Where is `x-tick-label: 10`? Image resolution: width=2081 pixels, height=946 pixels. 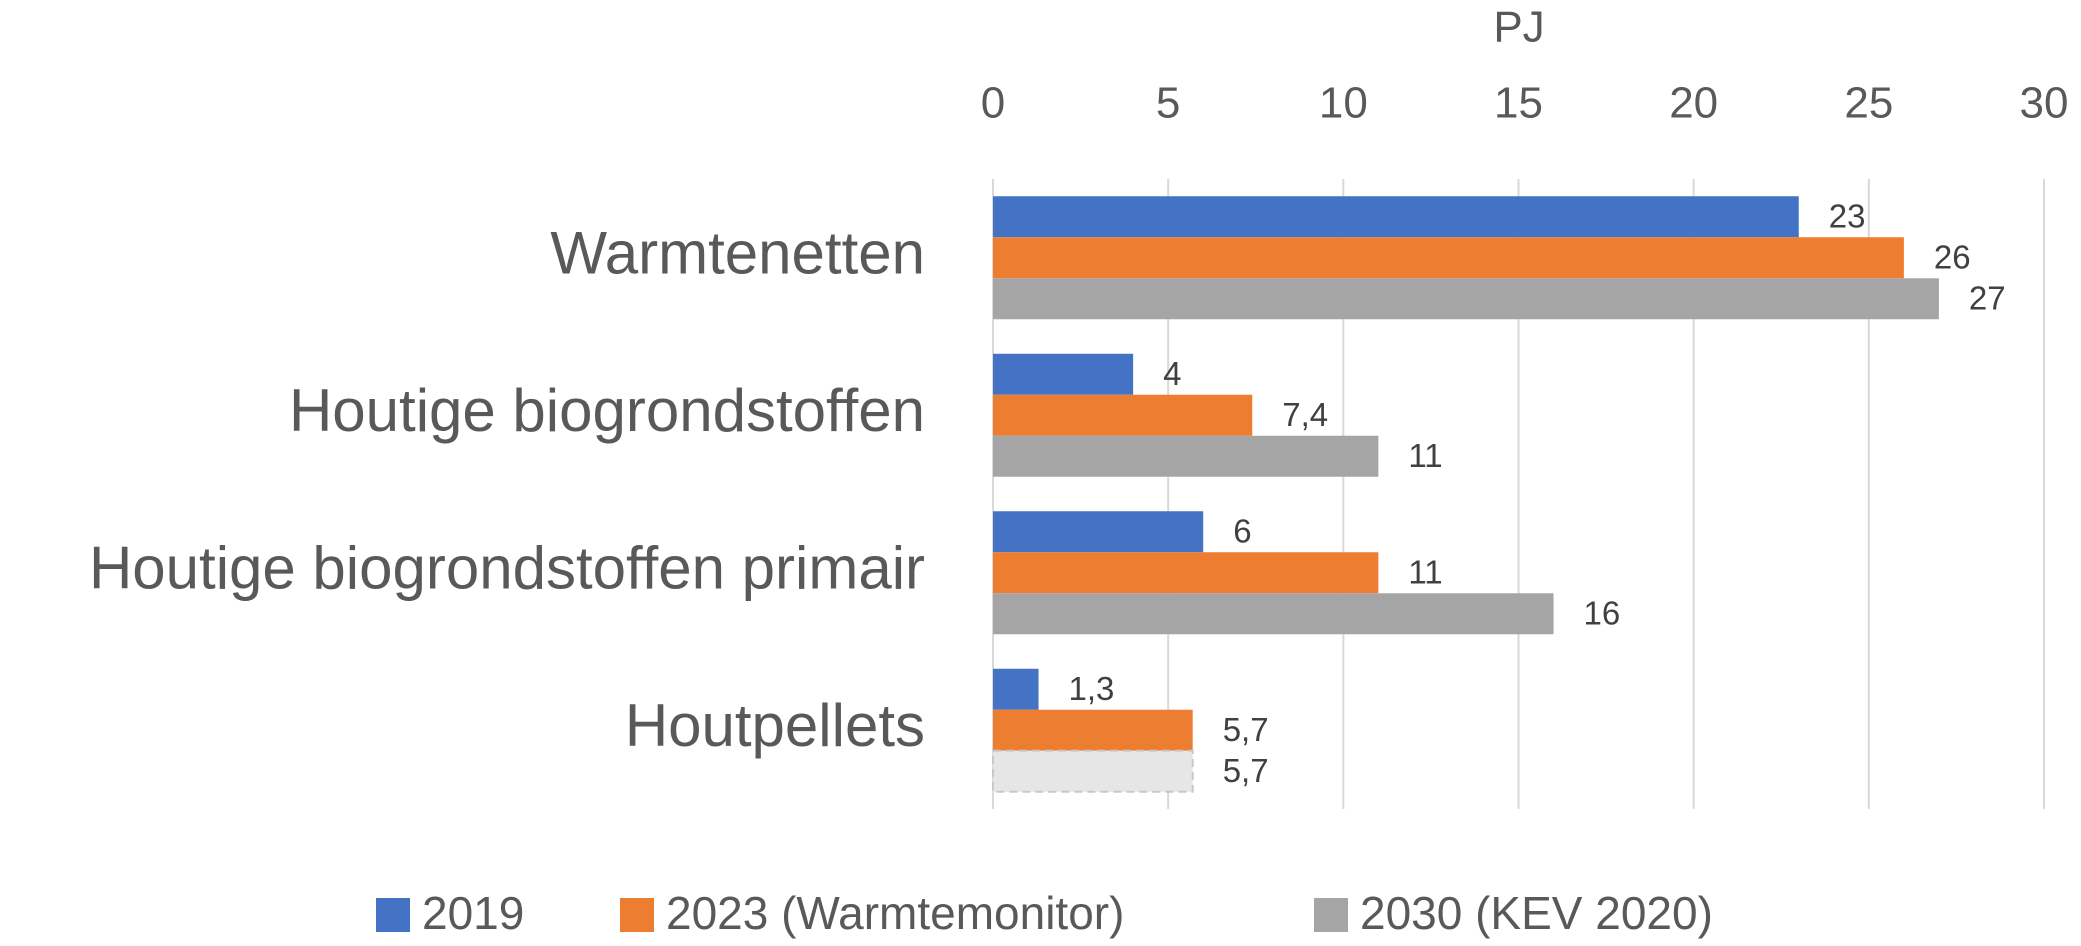
x-tick-label: 10 is located at coordinates (1343, 103).